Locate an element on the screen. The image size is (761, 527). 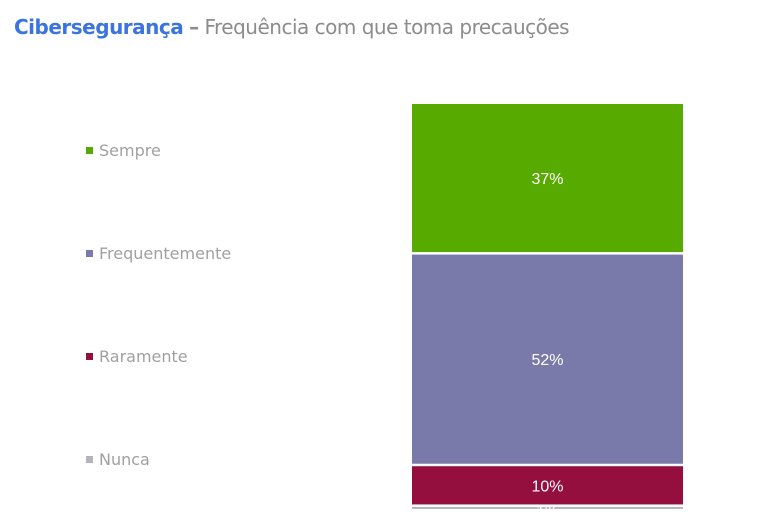
legend-item-sempre: Sempre is located at coordinates (123, 150).